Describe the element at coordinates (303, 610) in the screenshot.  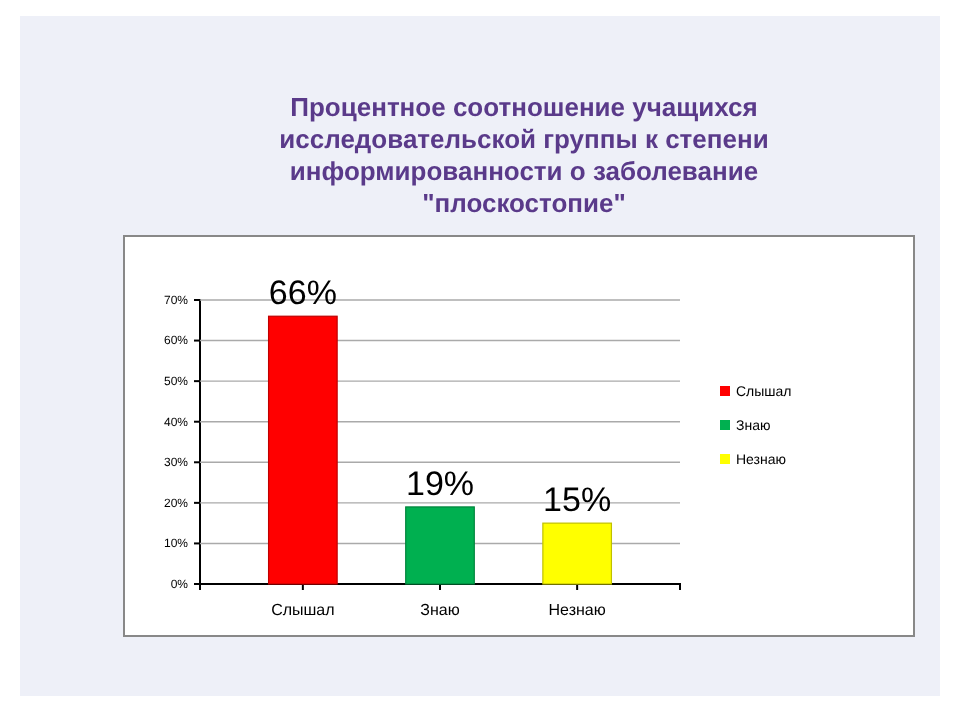
I see `x-tick-label: Слышал` at that location.